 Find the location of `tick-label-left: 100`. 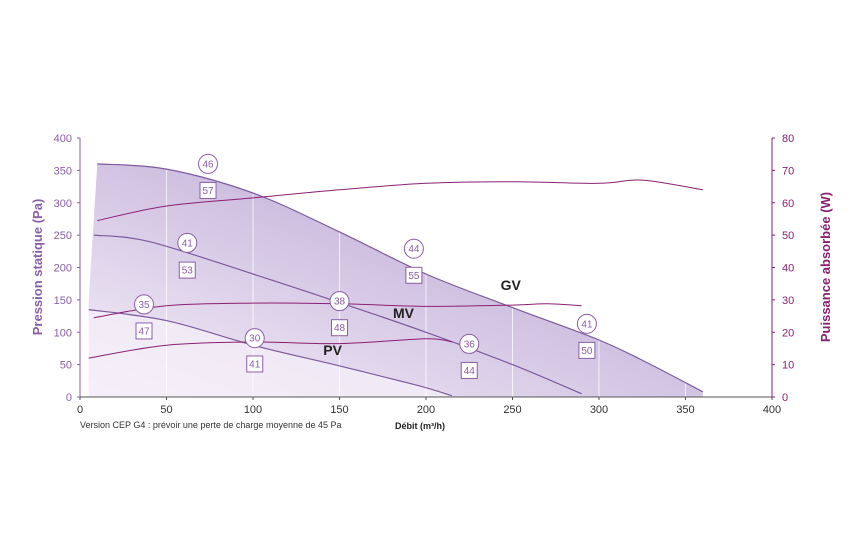

tick-label-left: 100 is located at coordinates (63, 333).